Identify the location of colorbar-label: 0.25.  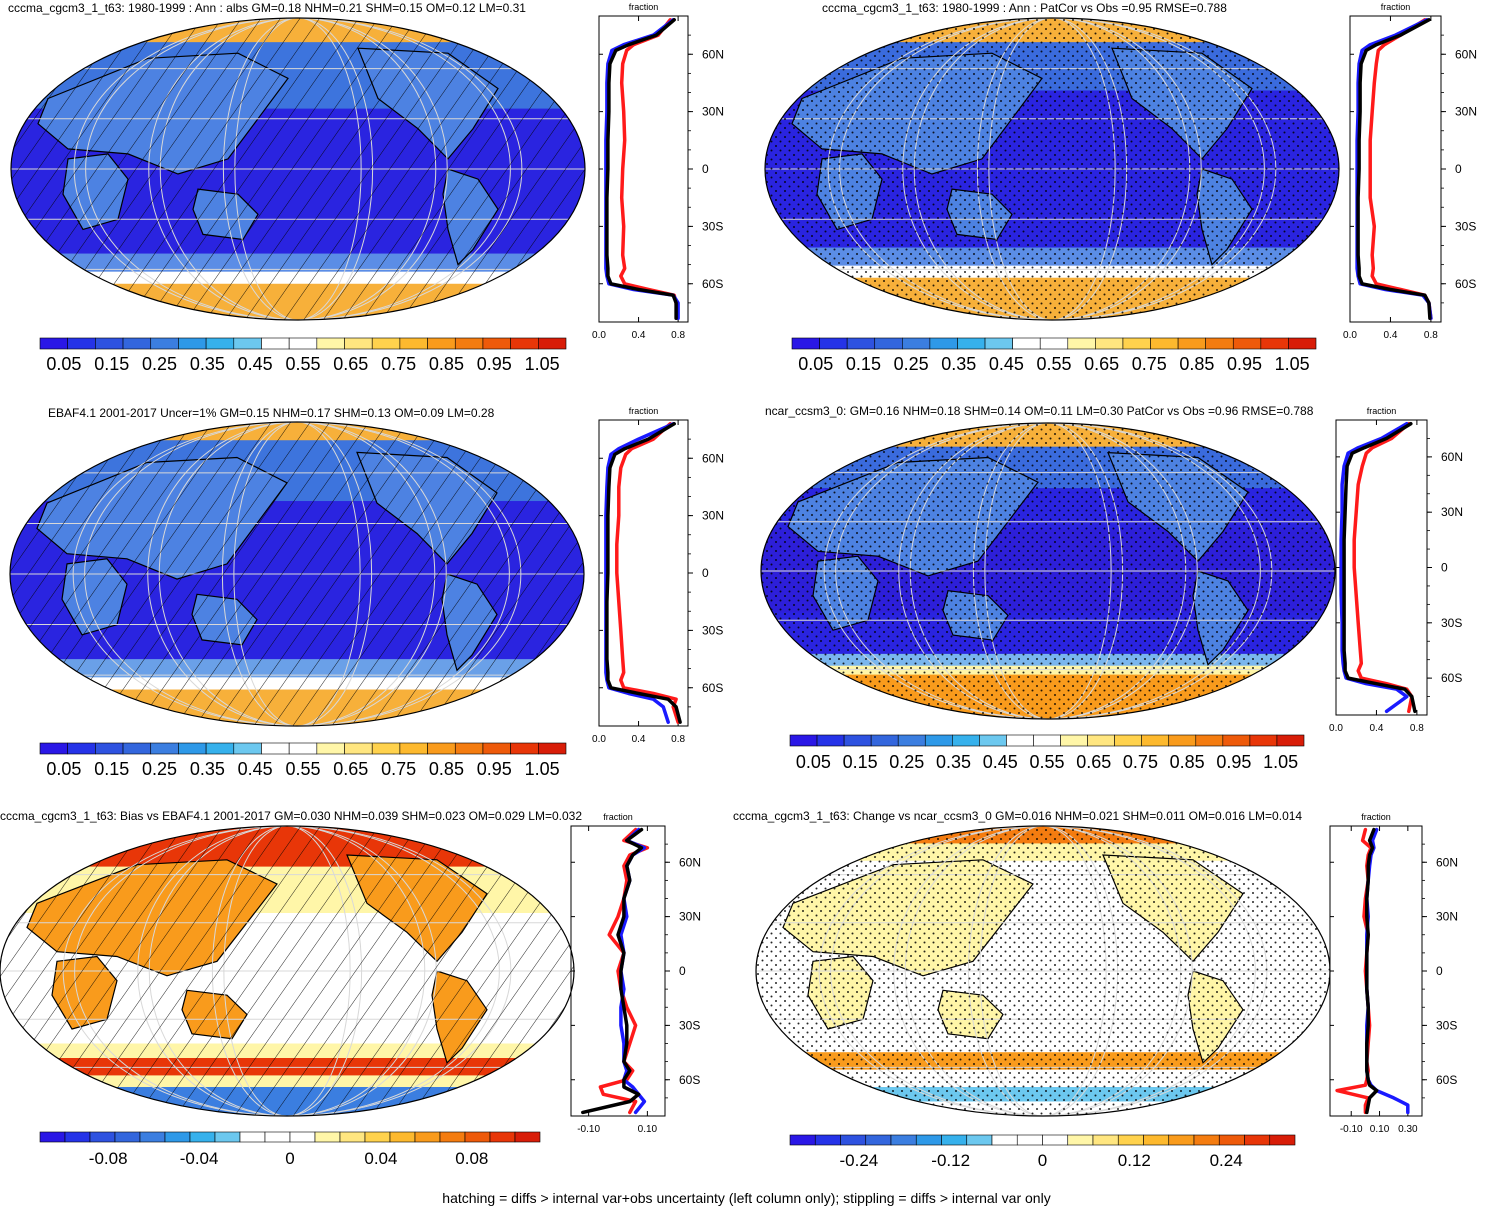
(906, 762).